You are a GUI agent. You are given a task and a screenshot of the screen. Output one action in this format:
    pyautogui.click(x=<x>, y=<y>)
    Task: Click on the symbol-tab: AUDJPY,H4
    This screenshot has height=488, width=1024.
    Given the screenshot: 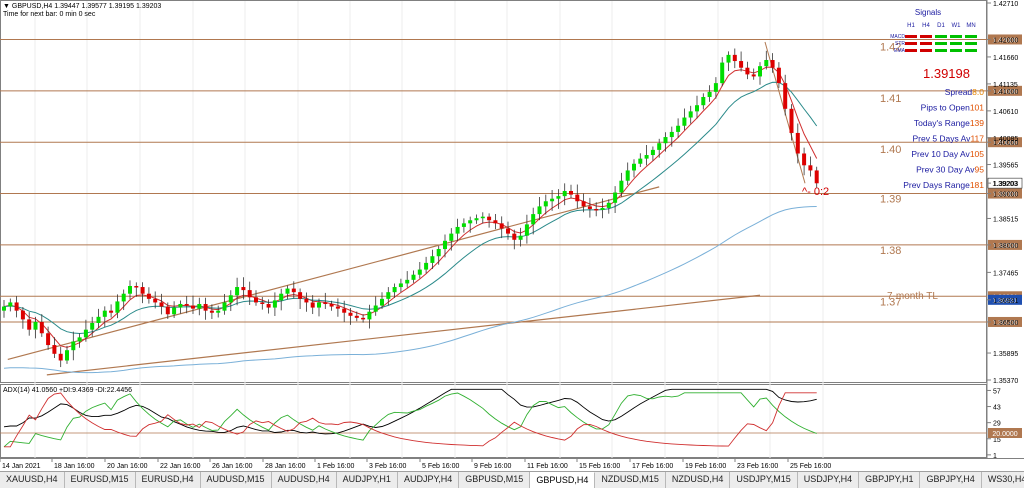 What is the action you would take?
    pyautogui.click(x=429, y=480)
    